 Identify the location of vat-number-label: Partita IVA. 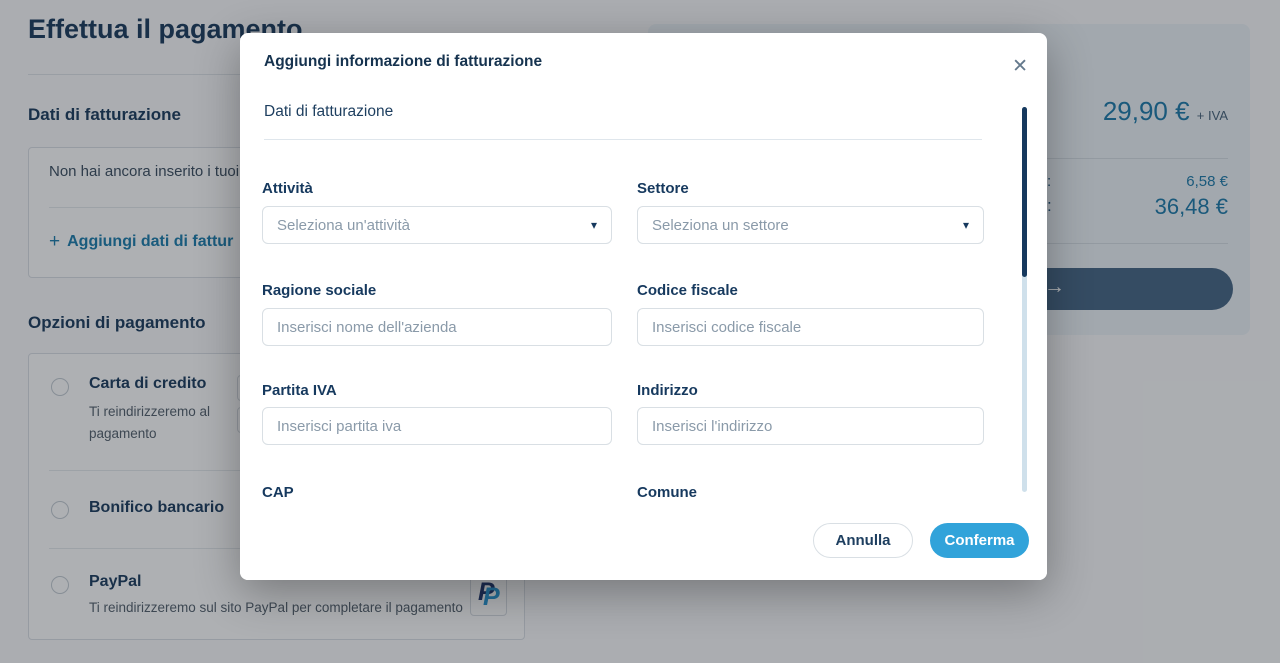
(299, 390).